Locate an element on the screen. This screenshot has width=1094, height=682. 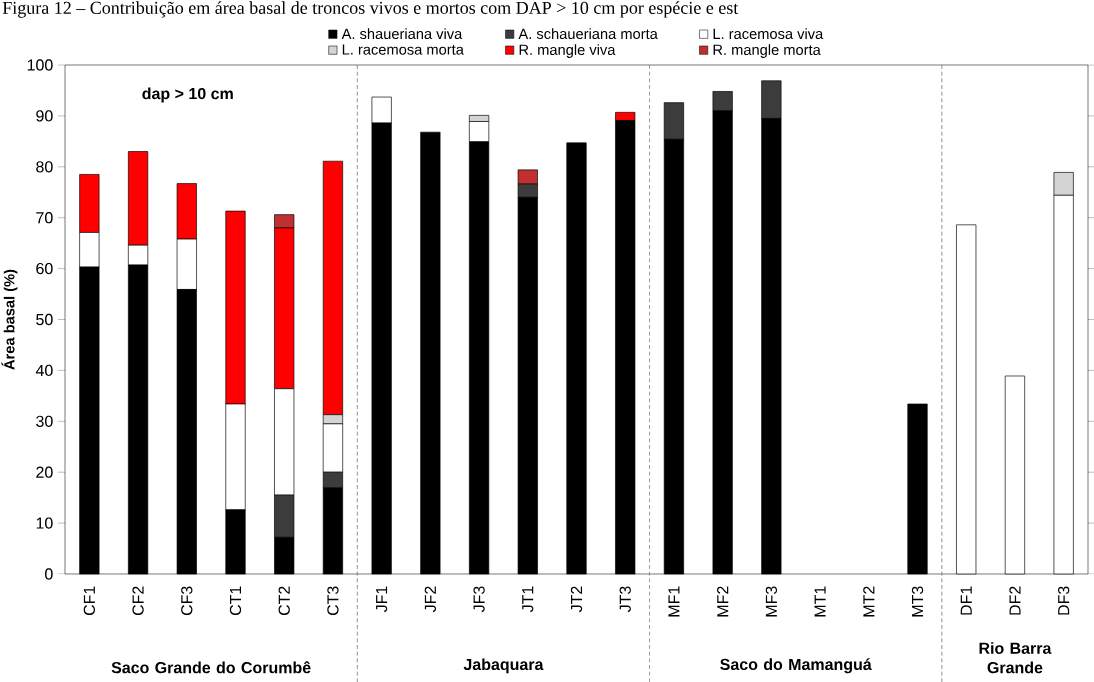
x-tick-label: CT2 is located at coordinates (284, 601).